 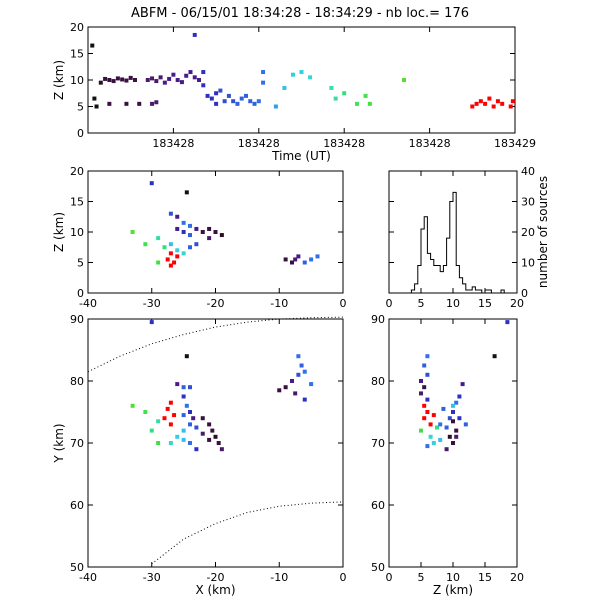 What do you see at coordinates (80, 293) in the screenshot?
I see `zx-z-axis-tick-label: 0` at bounding box center [80, 293].